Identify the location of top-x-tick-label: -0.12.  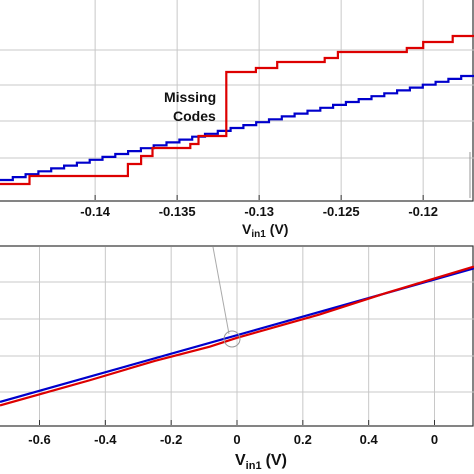
(423, 211).